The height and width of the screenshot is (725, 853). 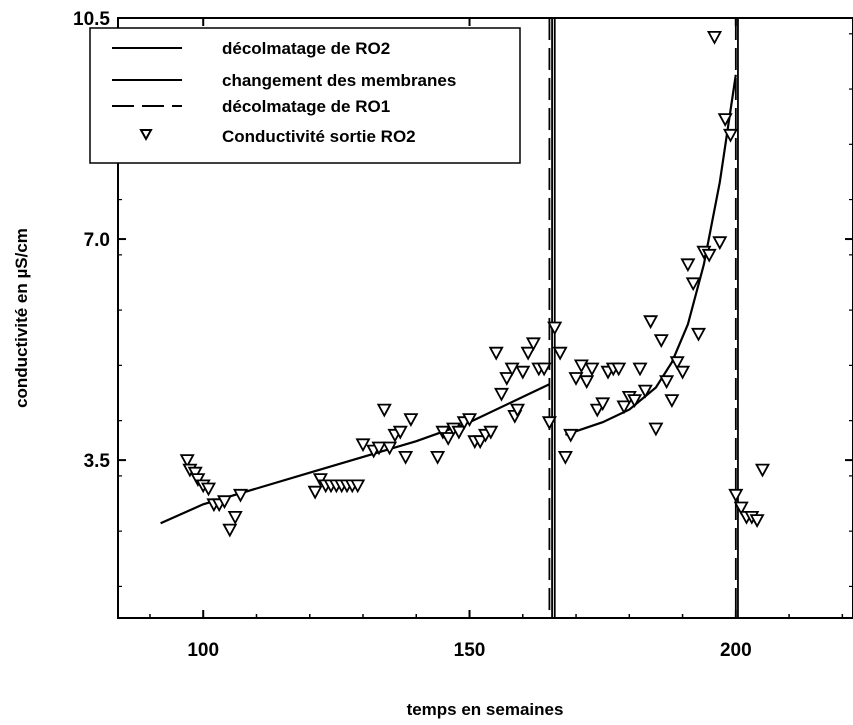 What do you see at coordinates (97, 461) in the screenshot?
I see `y-tick-label: 3.5` at bounding box center [97, 461].